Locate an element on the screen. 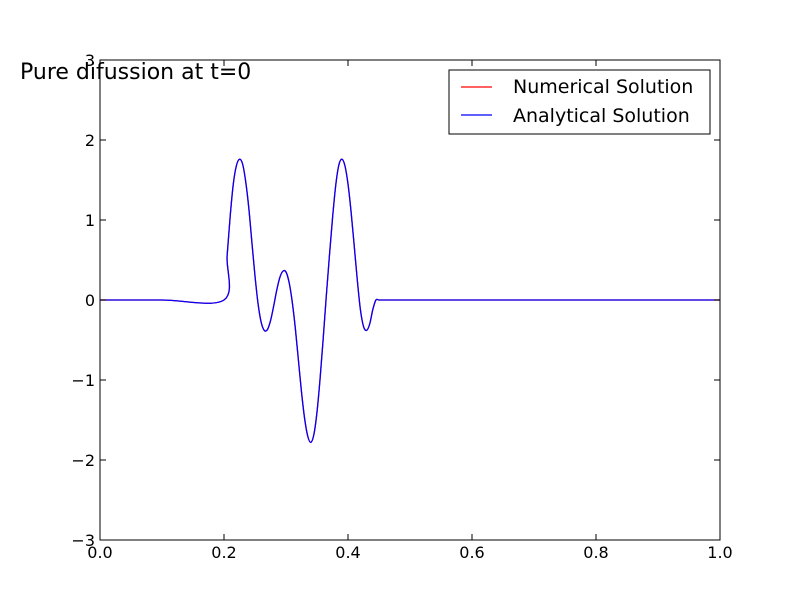  x-tick-label: 0.8 is located at coordinates (595, 552).